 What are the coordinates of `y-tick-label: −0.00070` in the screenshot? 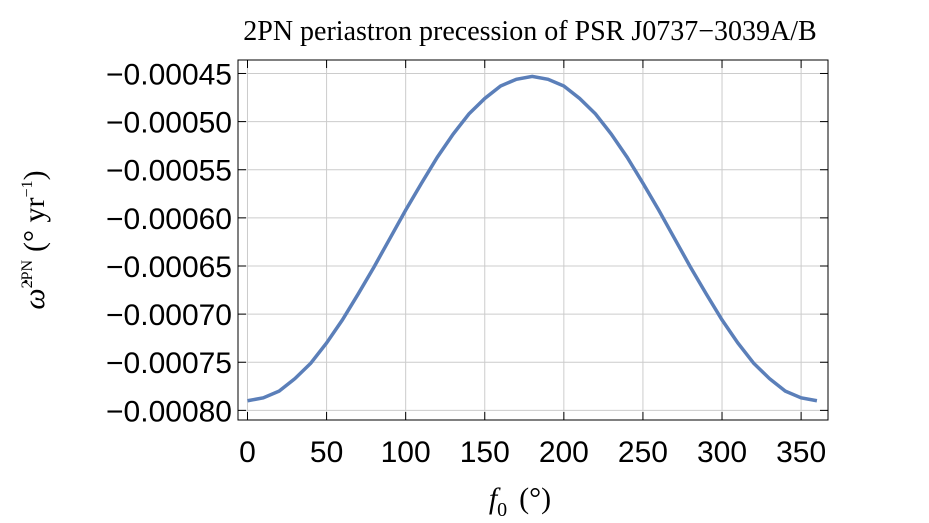 It's located at (169, 315).